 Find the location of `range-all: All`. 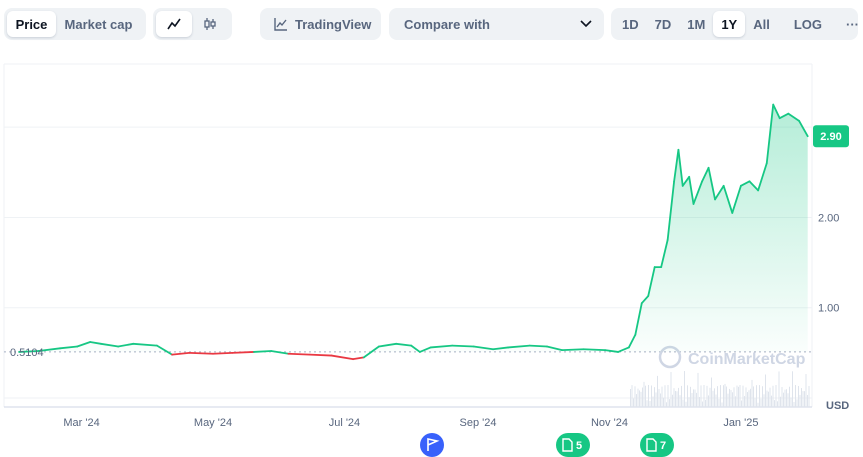

range-all: All is located at coordinates (761, 24).